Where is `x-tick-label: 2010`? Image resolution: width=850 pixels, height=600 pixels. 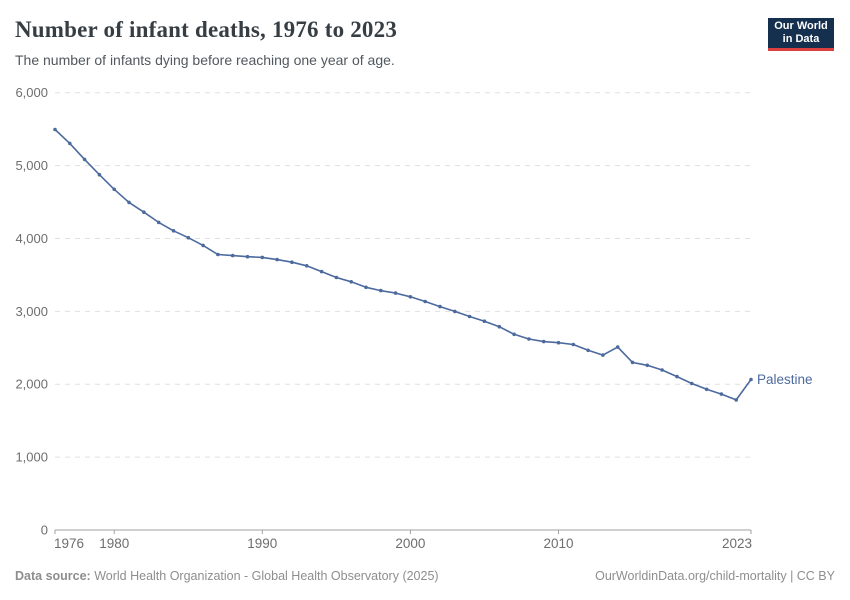 x-tick-label: 2010 is located at coordinates (558, 543).